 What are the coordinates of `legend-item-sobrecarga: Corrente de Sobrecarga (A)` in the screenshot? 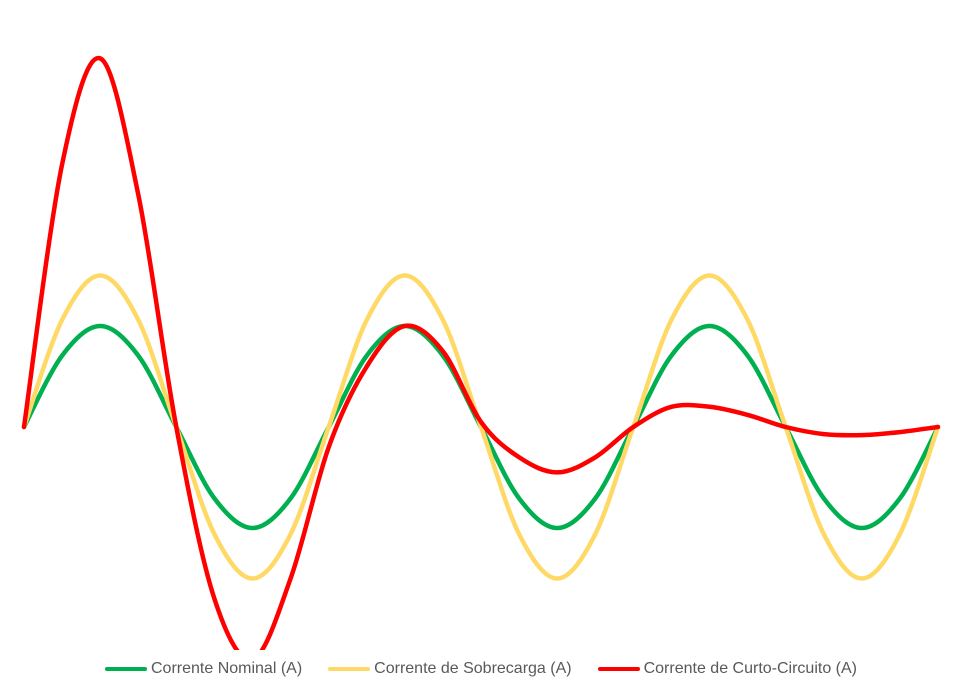 It's located at (450, 669).